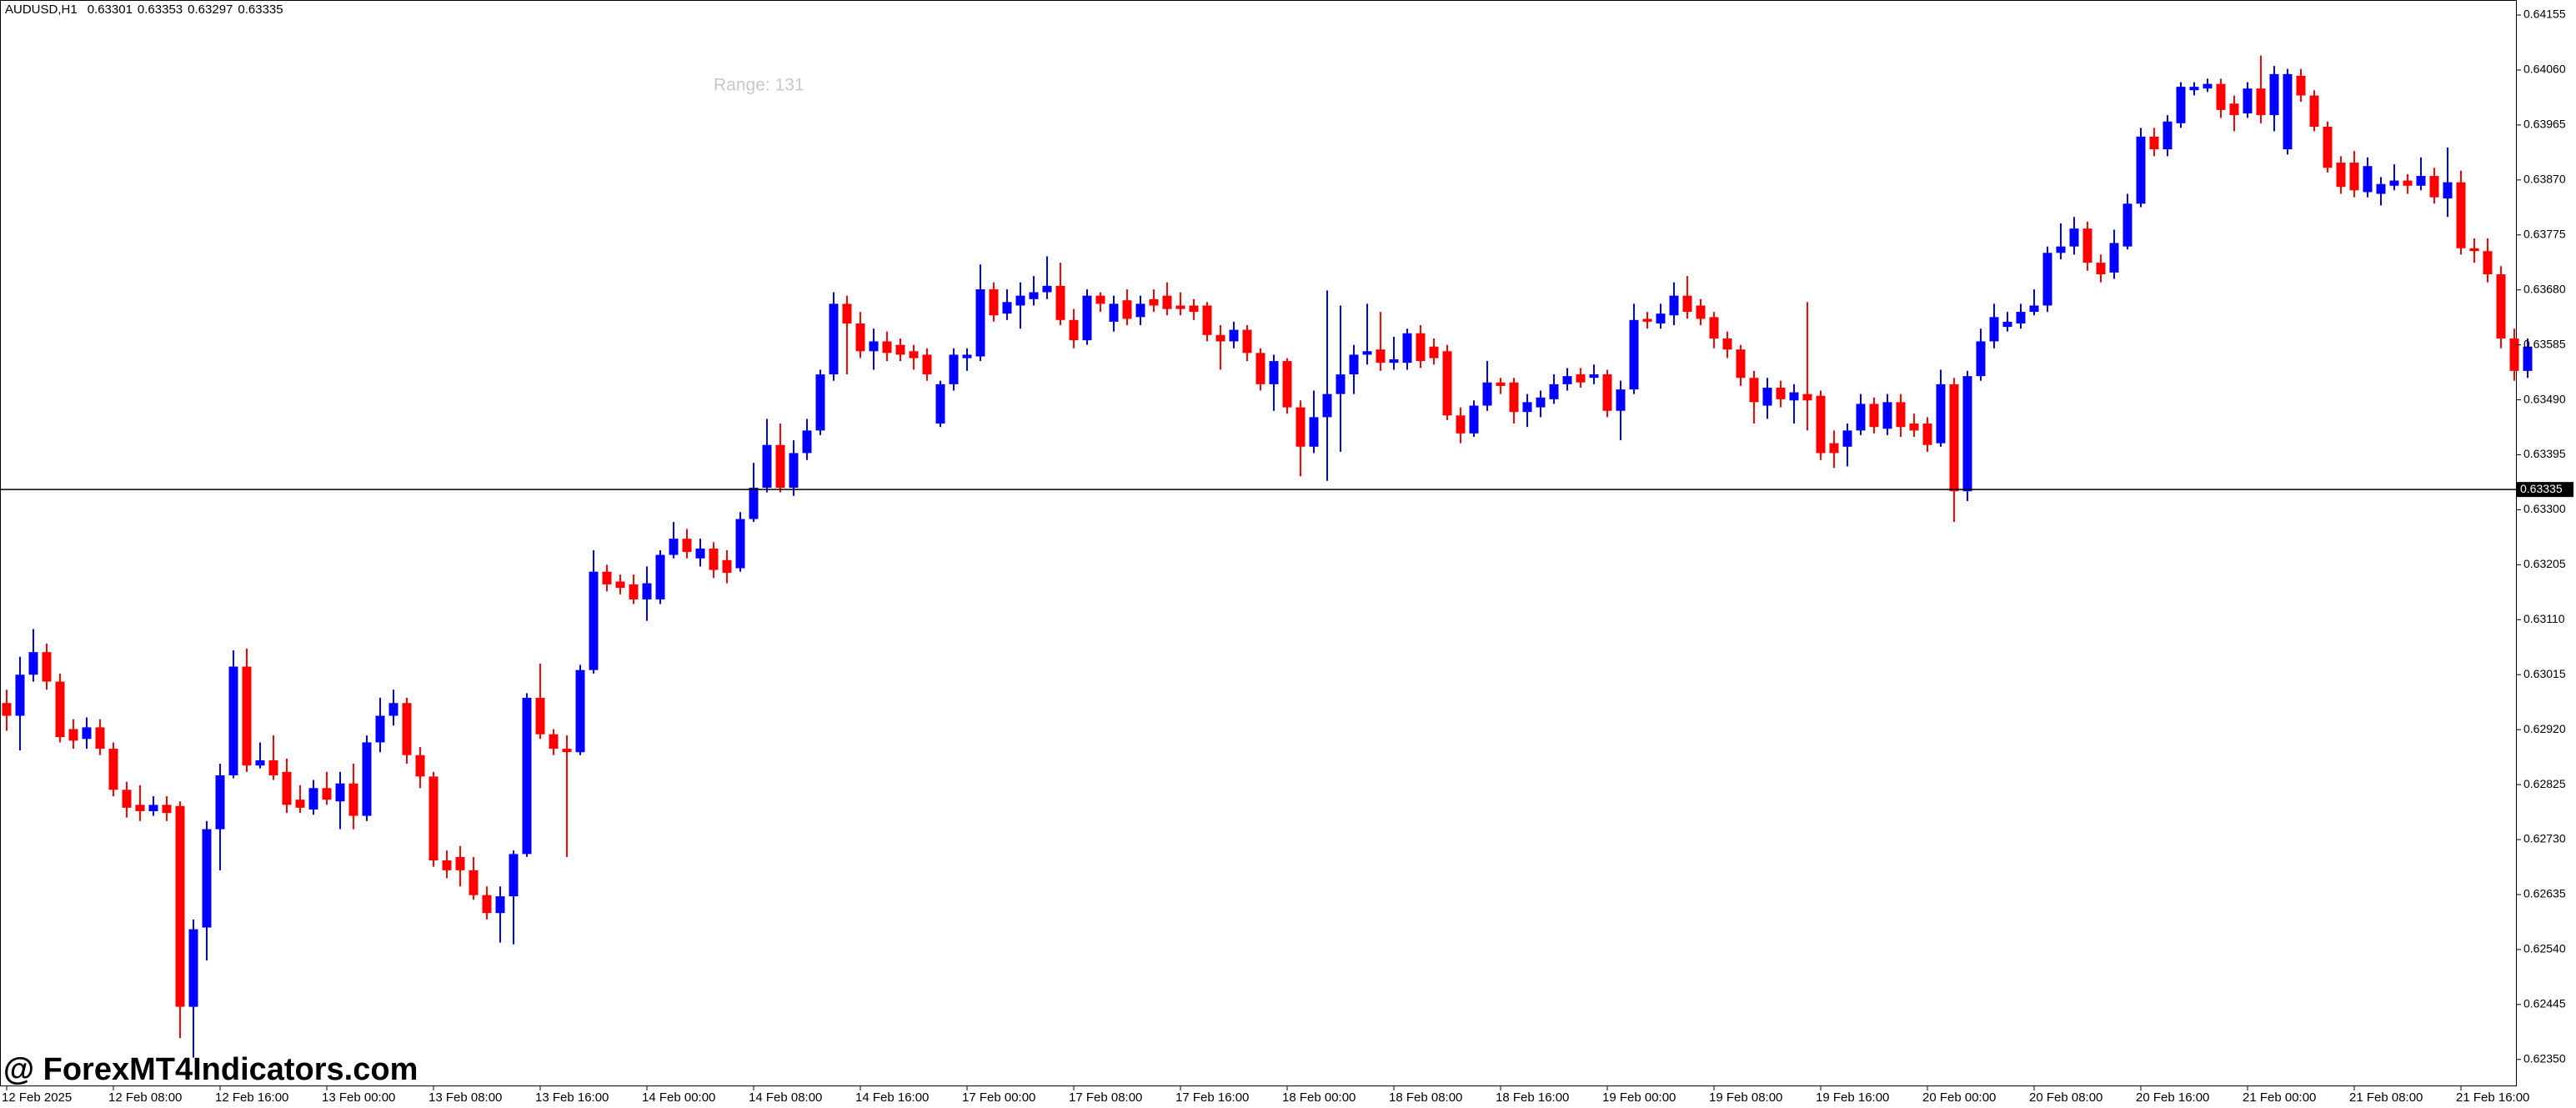  What do you see at coordinates (2544, 454) in the screenshot?
I see `y-tick-label: 0.63395` at bounding box center [2544, 454].